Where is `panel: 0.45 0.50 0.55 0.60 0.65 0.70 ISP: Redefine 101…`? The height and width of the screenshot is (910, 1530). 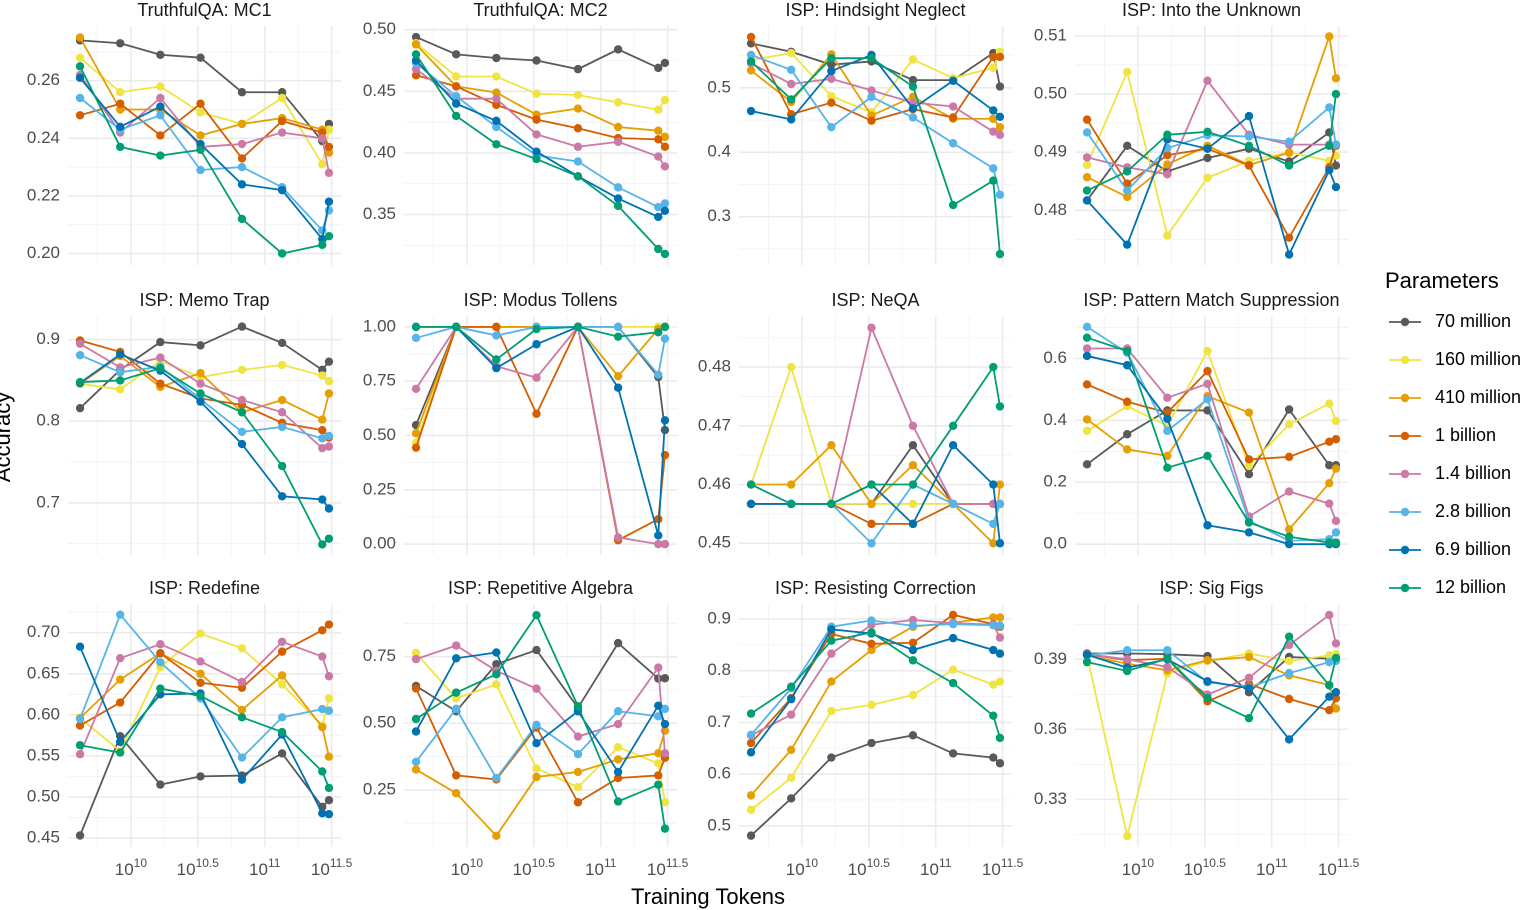
panel: 0.45 0.50 0.55 0.60 0.65 0.70 ISP: Redefine 101… is located at coordinates (190, 728).